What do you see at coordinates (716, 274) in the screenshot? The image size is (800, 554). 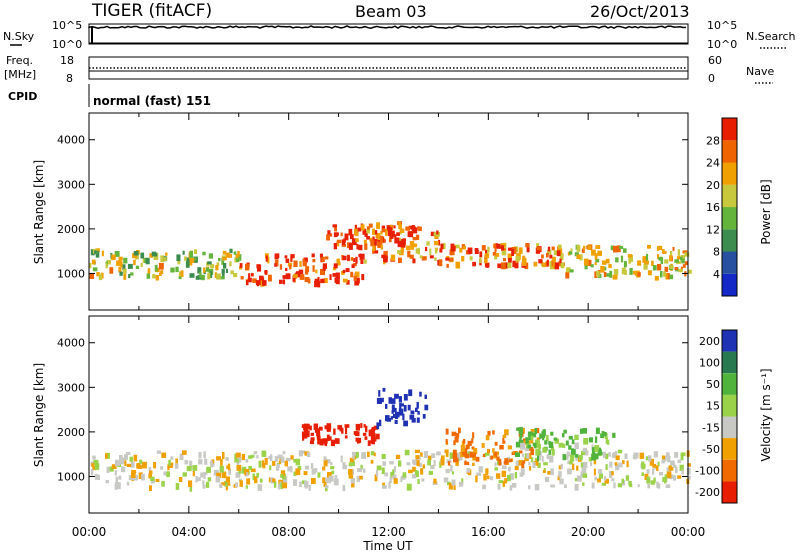 I see `colorbar-tick-label: 4` at bounding box center [716, 274].